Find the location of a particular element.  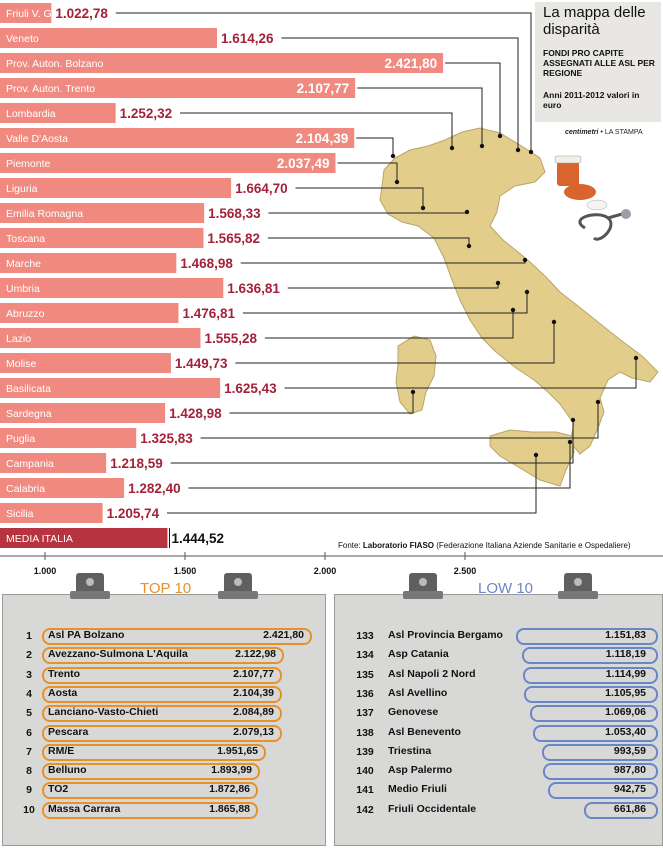

rank: 138 is located at coordinates (365, 732).